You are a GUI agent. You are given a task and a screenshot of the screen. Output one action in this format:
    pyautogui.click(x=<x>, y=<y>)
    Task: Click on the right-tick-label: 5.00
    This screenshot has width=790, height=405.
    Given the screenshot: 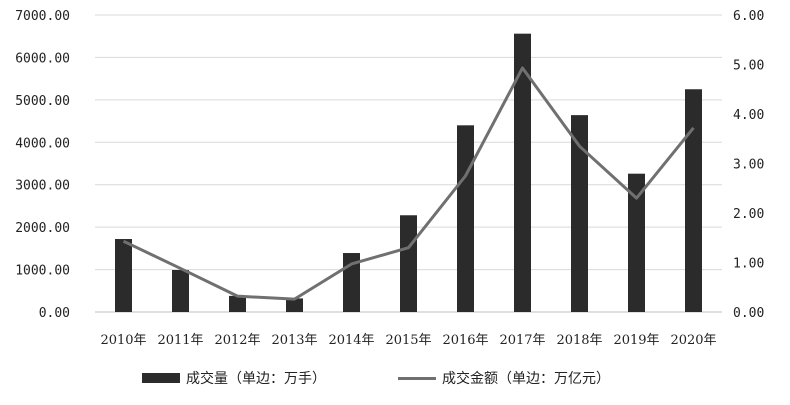 What is the action you would take?
    pyautogui.click(x=748, y=66)
    